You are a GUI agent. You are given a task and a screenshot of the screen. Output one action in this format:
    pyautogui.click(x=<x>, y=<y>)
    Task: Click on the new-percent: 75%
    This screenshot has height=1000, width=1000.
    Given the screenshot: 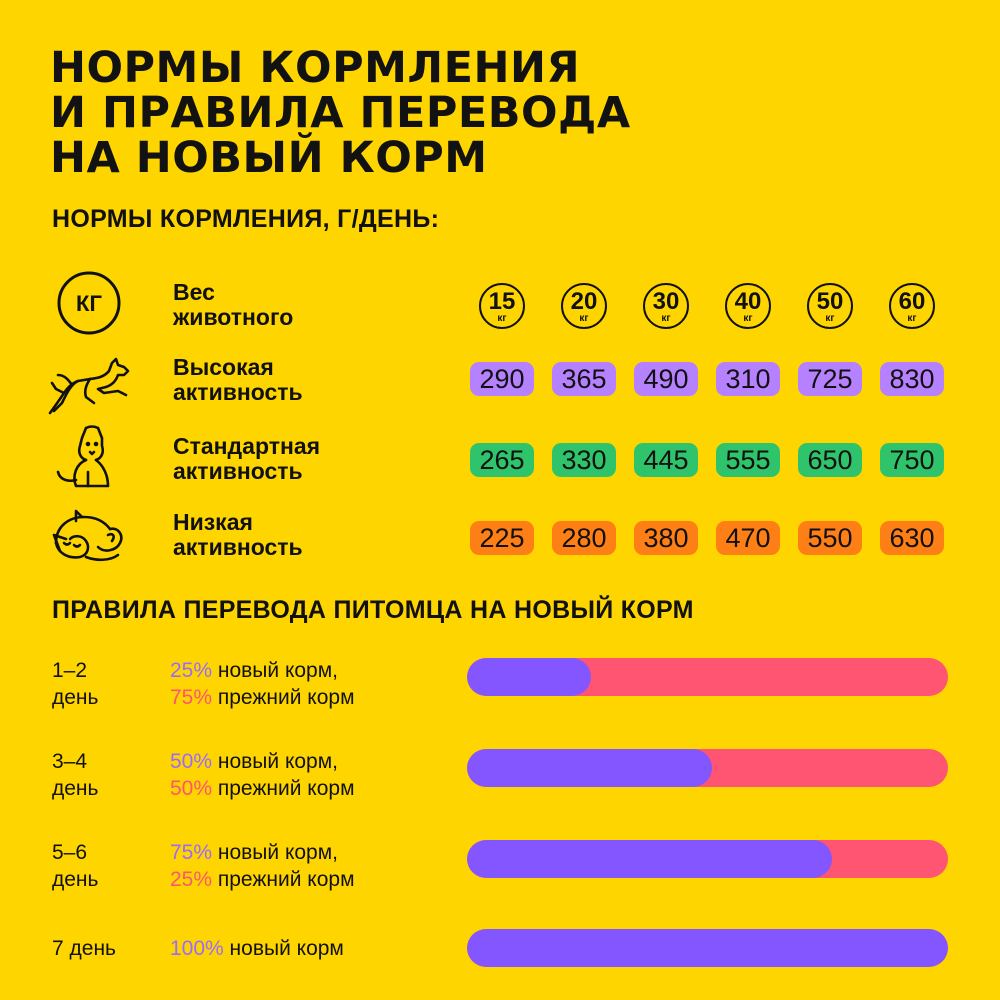 What is the action you would take?
    pyautogui.click(x=191, y=852)
    